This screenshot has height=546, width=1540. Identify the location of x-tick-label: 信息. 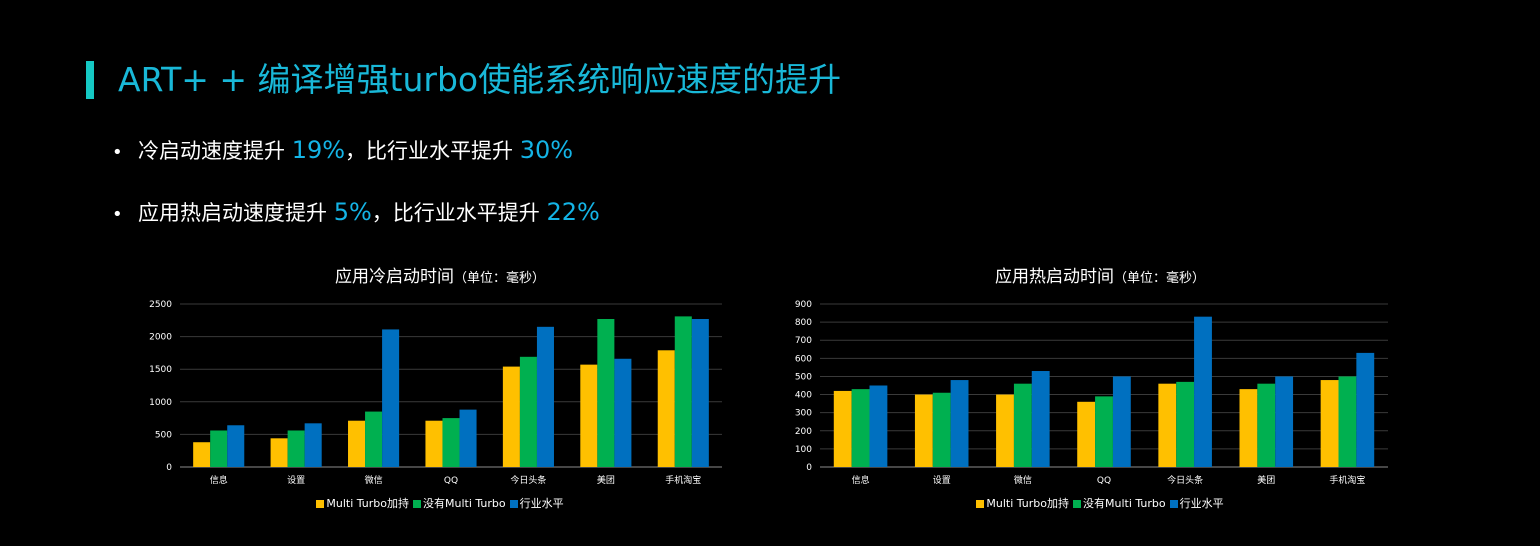
(861, 480).